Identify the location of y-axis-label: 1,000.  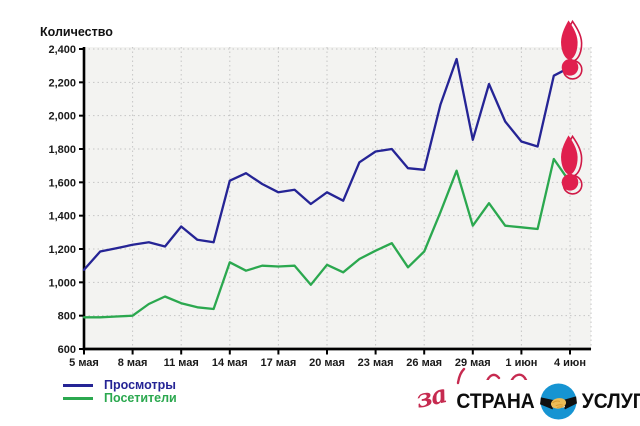
(62, 283).